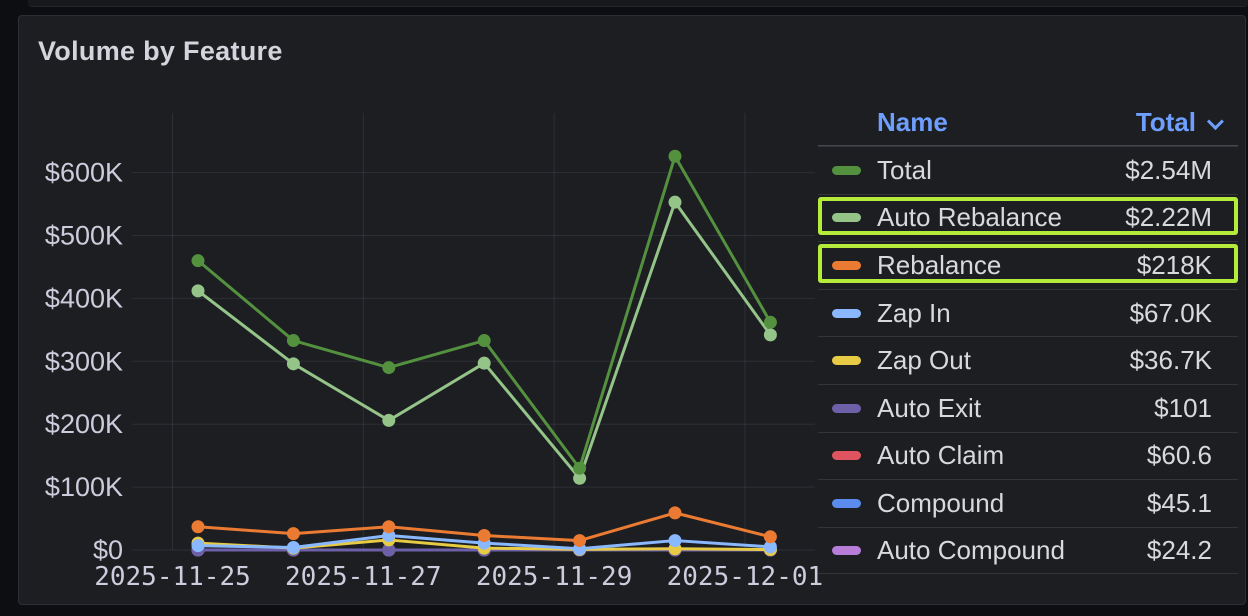  I want to click on series-name: Zap Out, so click(924, 360).